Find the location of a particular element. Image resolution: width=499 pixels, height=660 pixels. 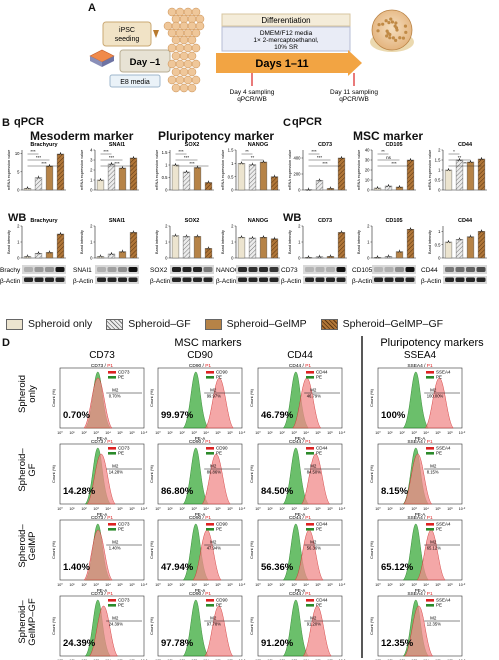

y-tick-label: 1 is located at coordinates (166, 165).